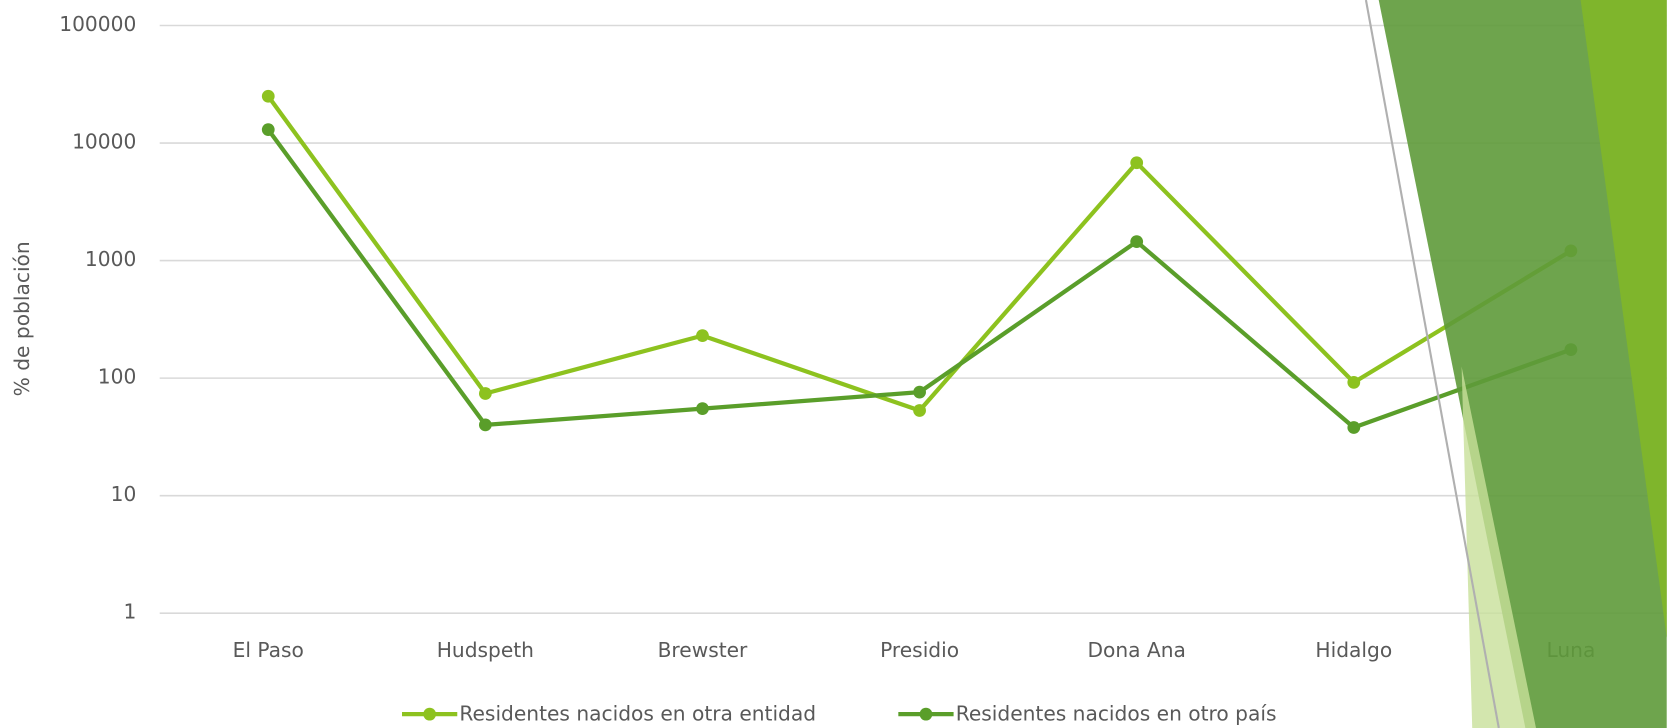 This screenshot has height=728, width=1667. Describe the element at coordinates (1116, 714) in the screenshot. I see `legend-label: Residentes nacidos en otro país` at that location.